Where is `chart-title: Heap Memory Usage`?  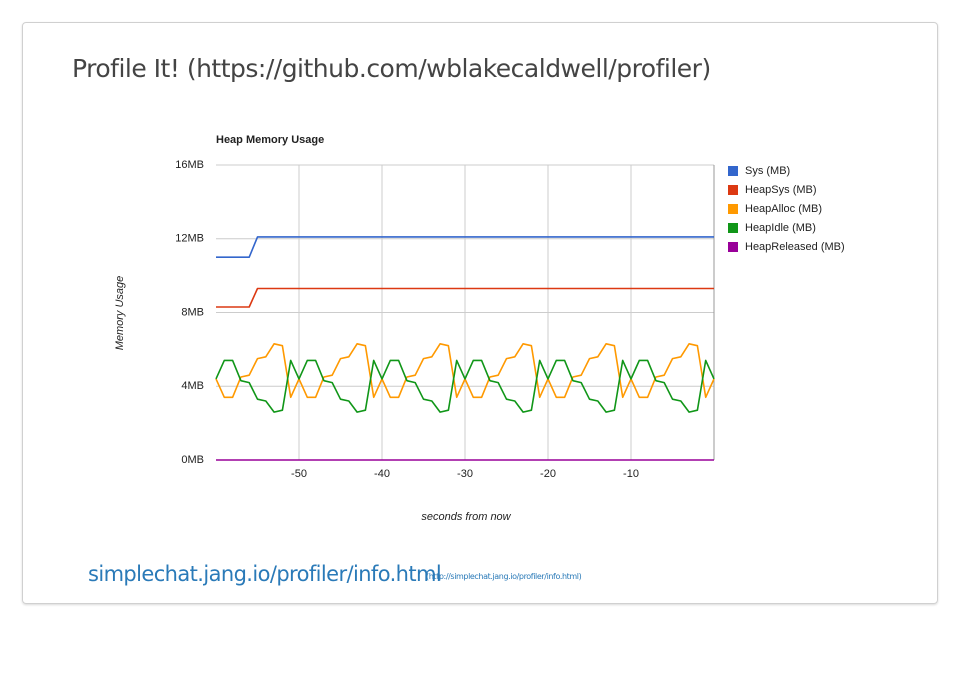
chart-title: Heap Memory Usage is located at coordinates (270, 140).